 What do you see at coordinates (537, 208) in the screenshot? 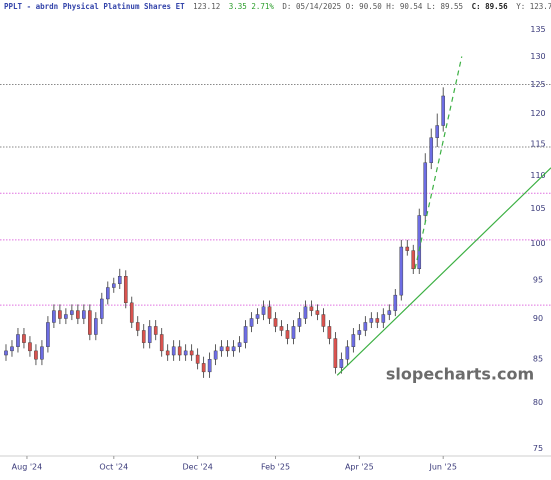
I see `y-tick-label: 105` at bounding box center [537, 208].